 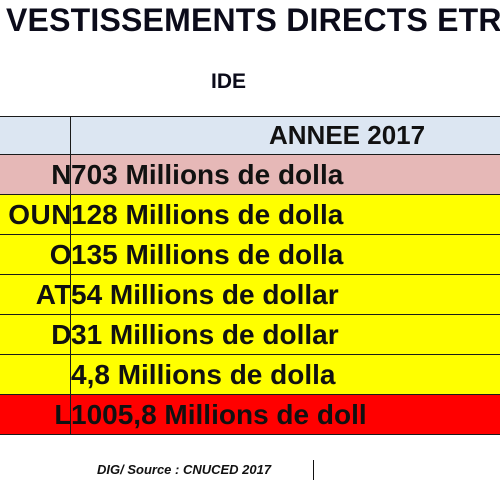 What do you see at coordinates (35, 374) in the screenshot?
I see `country-cell` at bounding box center [35, 374].